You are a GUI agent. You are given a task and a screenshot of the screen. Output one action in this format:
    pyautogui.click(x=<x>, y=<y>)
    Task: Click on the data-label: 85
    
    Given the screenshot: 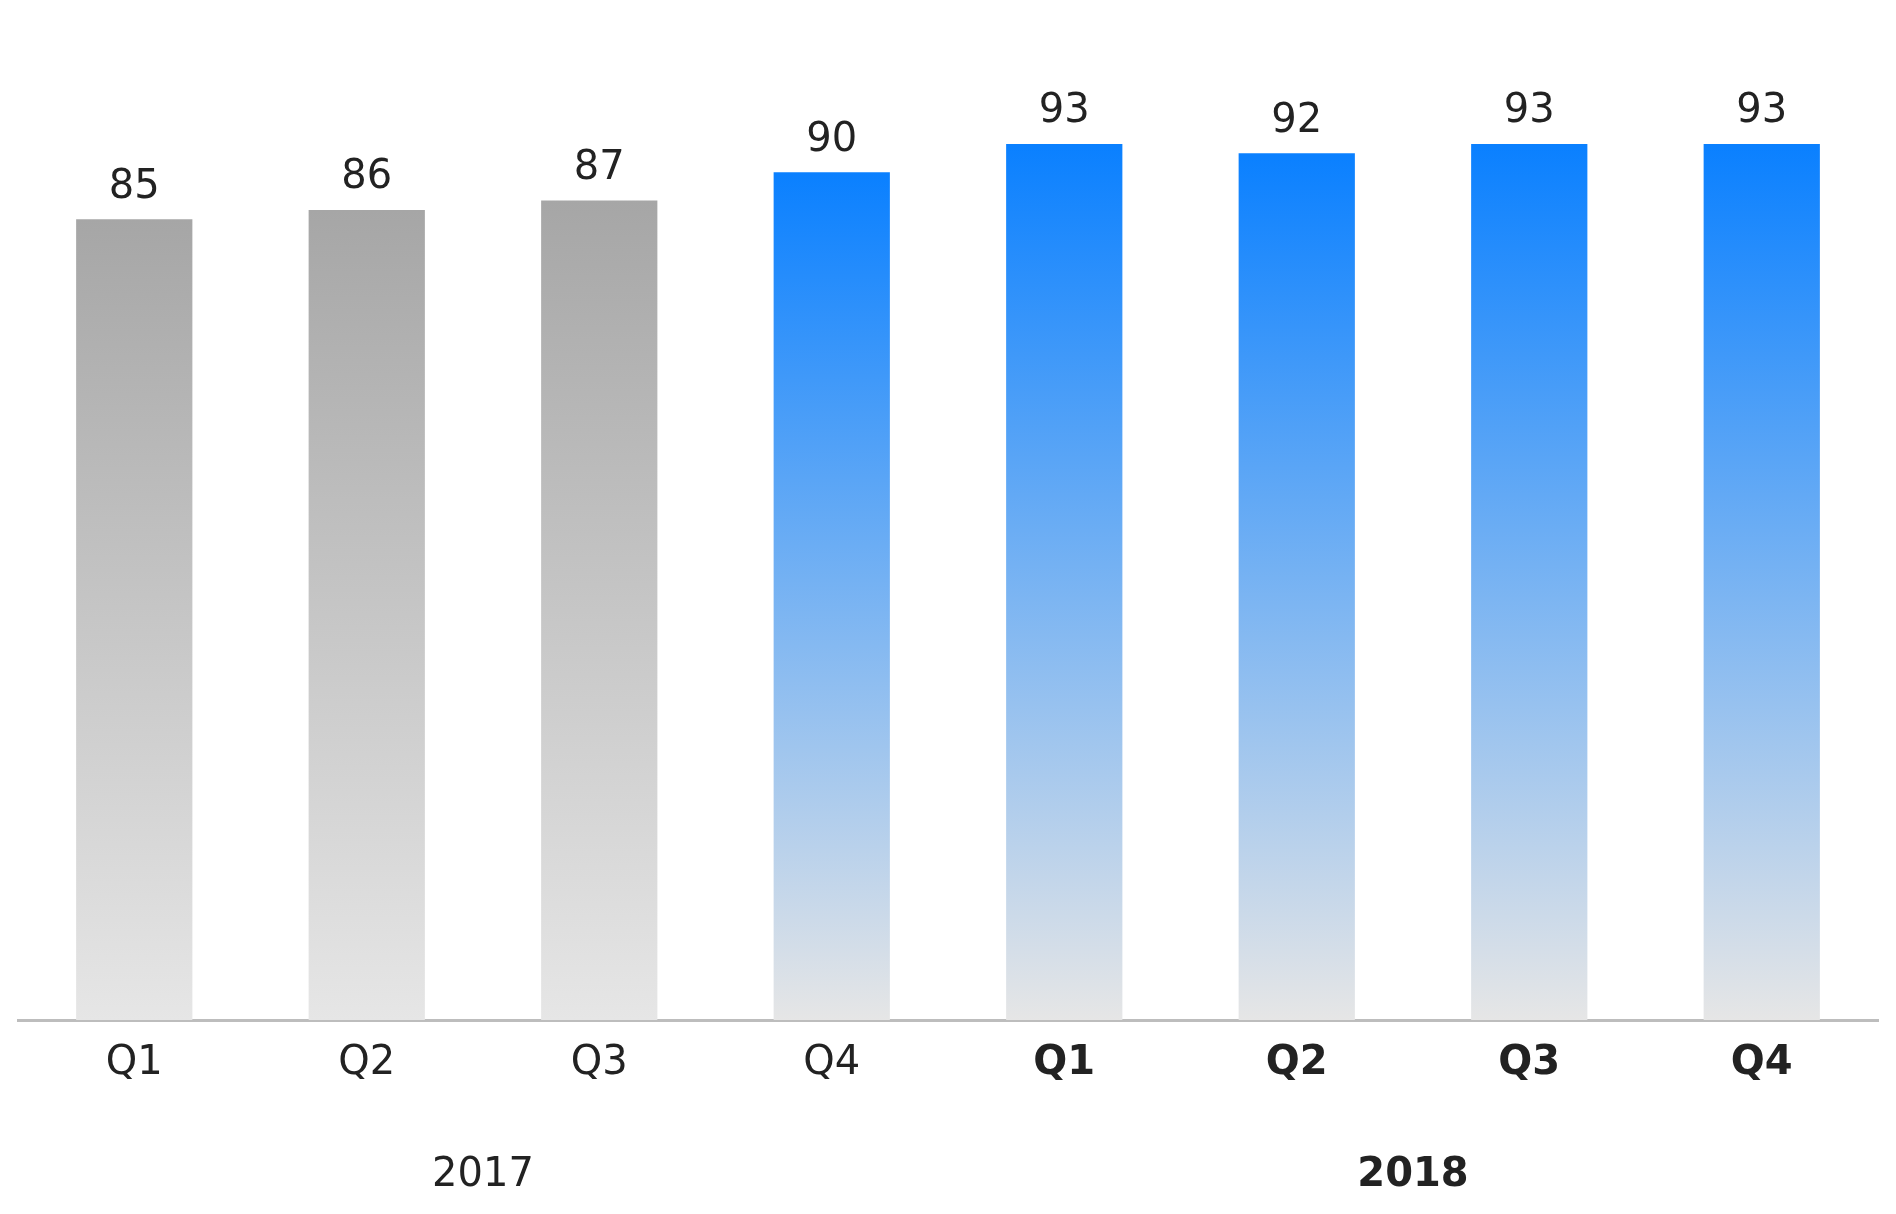 What is the action you would take?
    pyautogui.click(x=134, y=183)
    